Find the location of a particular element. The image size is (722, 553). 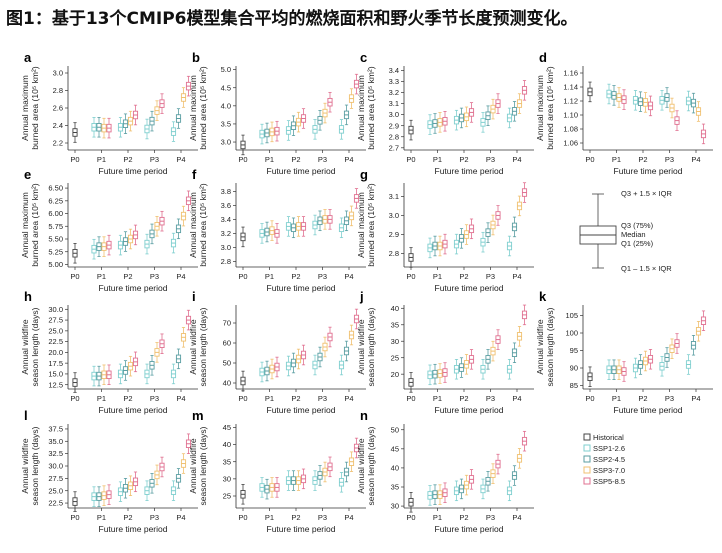

legend-label-ssp126: SSP1-2.6 is located at coordinates (609, 448).